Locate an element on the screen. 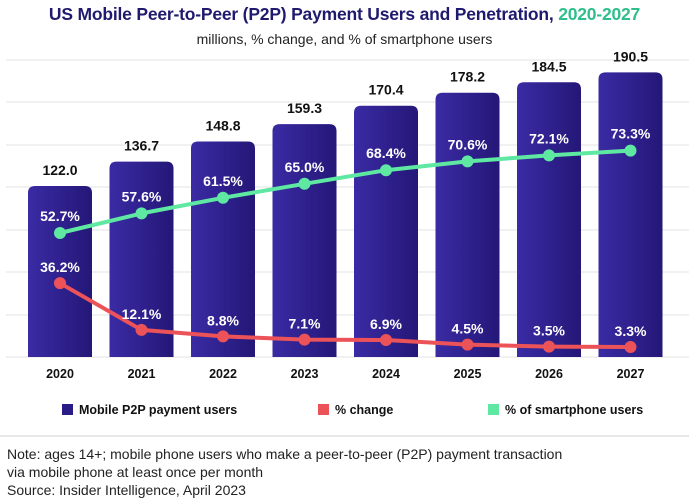 The height and width of the screenshot is (501, 689). penetration-label-2024: 68.4% is located at coordinates (386, 153).